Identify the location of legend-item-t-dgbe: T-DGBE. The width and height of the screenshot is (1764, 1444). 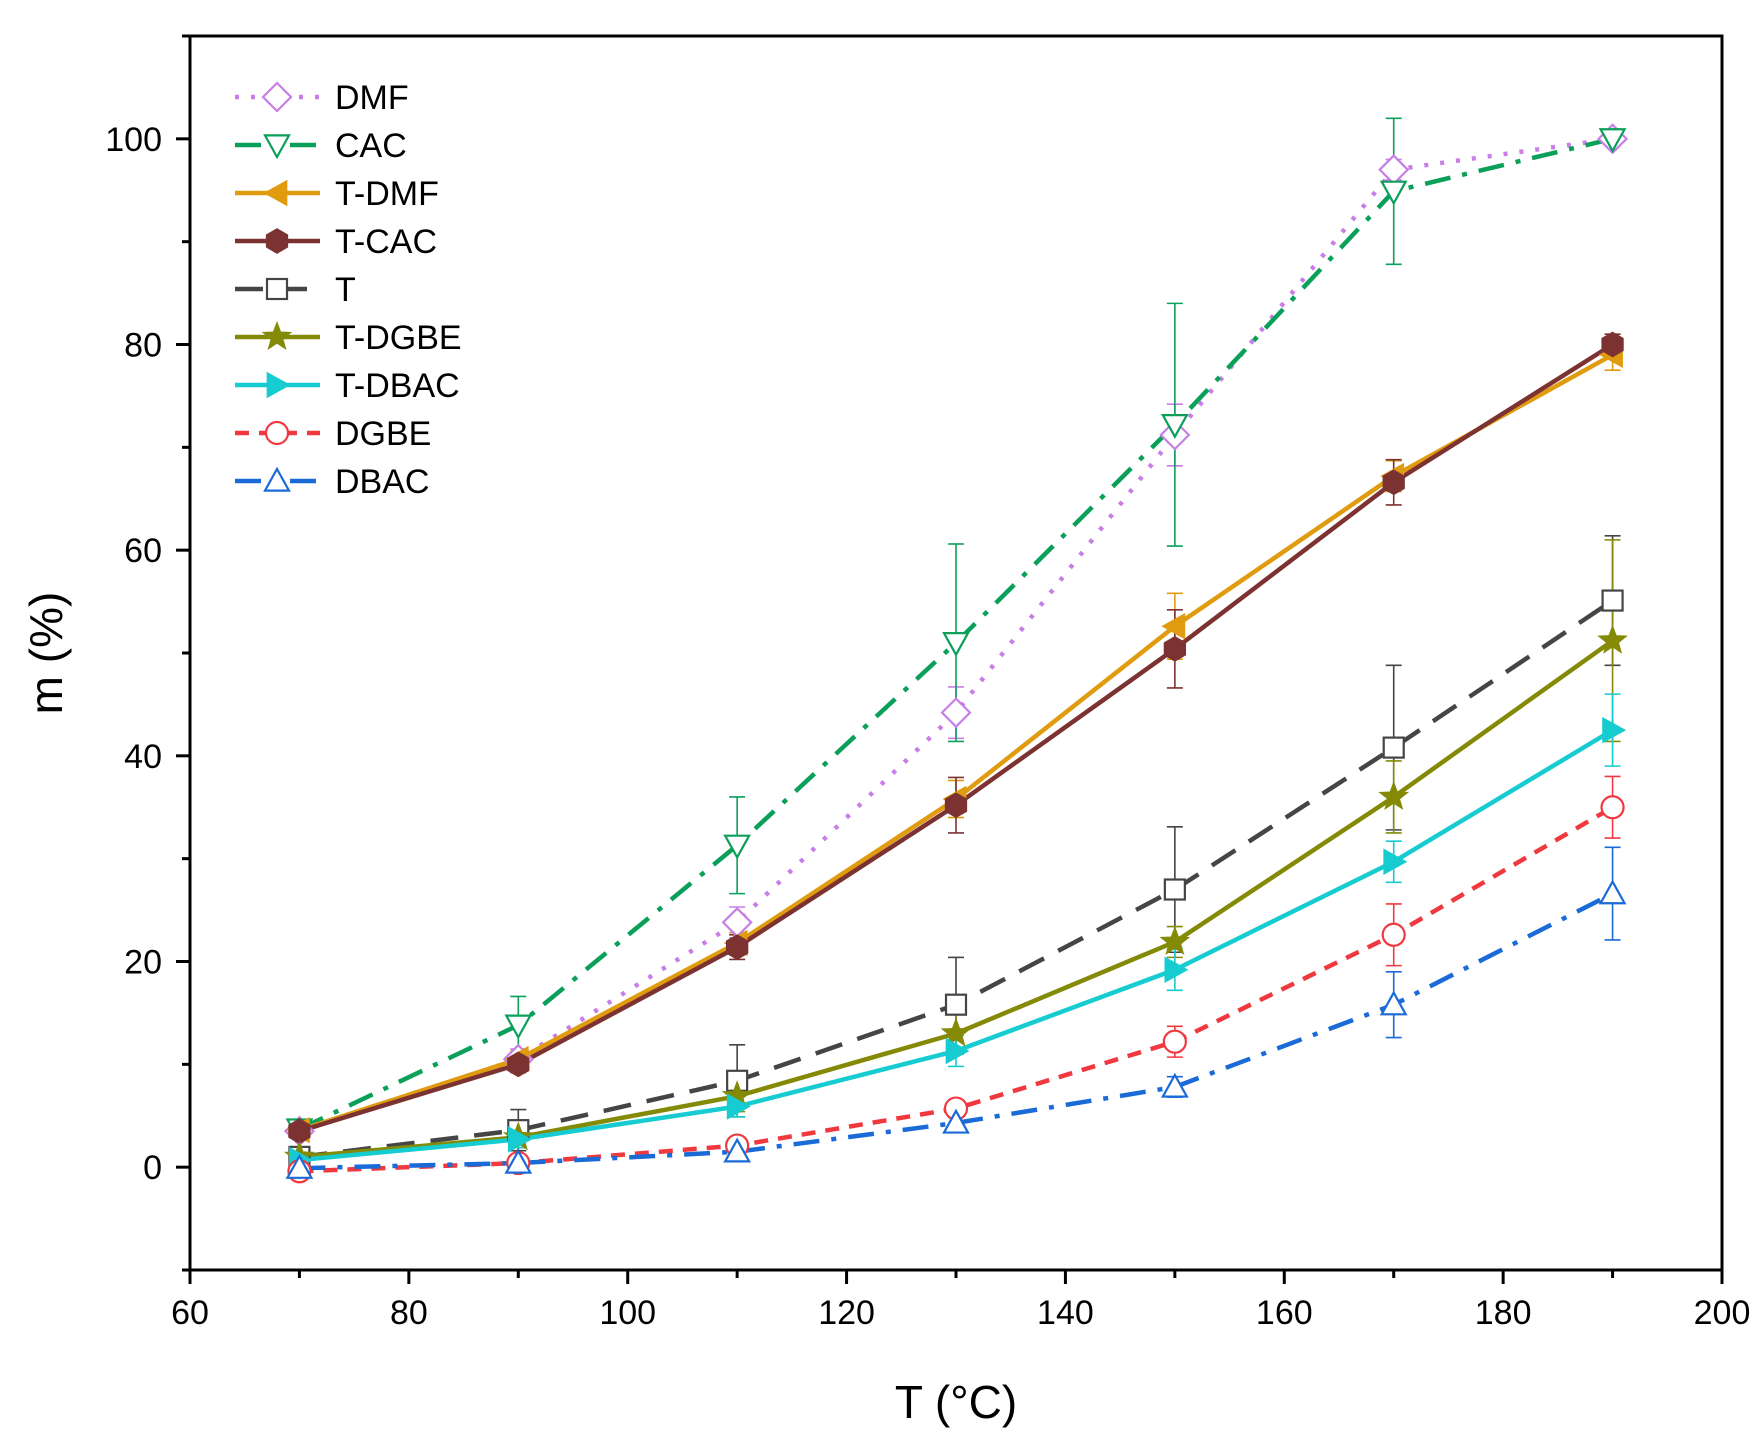
(348, 338).